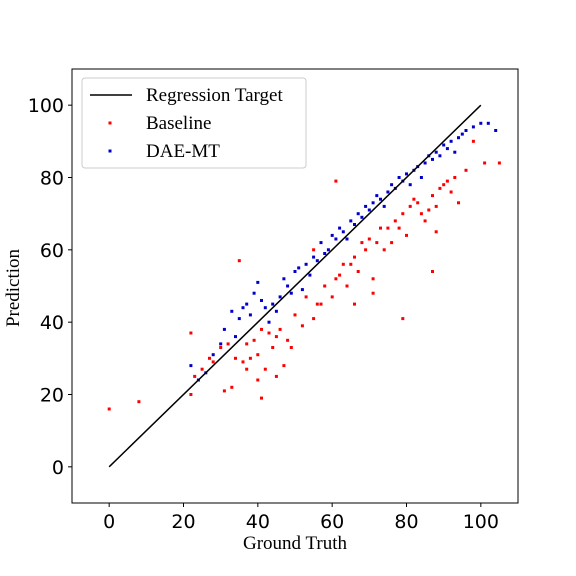  Describe the element at coordinates (295, 543) in the screenshot. I see `x-axis-title: Ground Truth` at that location.